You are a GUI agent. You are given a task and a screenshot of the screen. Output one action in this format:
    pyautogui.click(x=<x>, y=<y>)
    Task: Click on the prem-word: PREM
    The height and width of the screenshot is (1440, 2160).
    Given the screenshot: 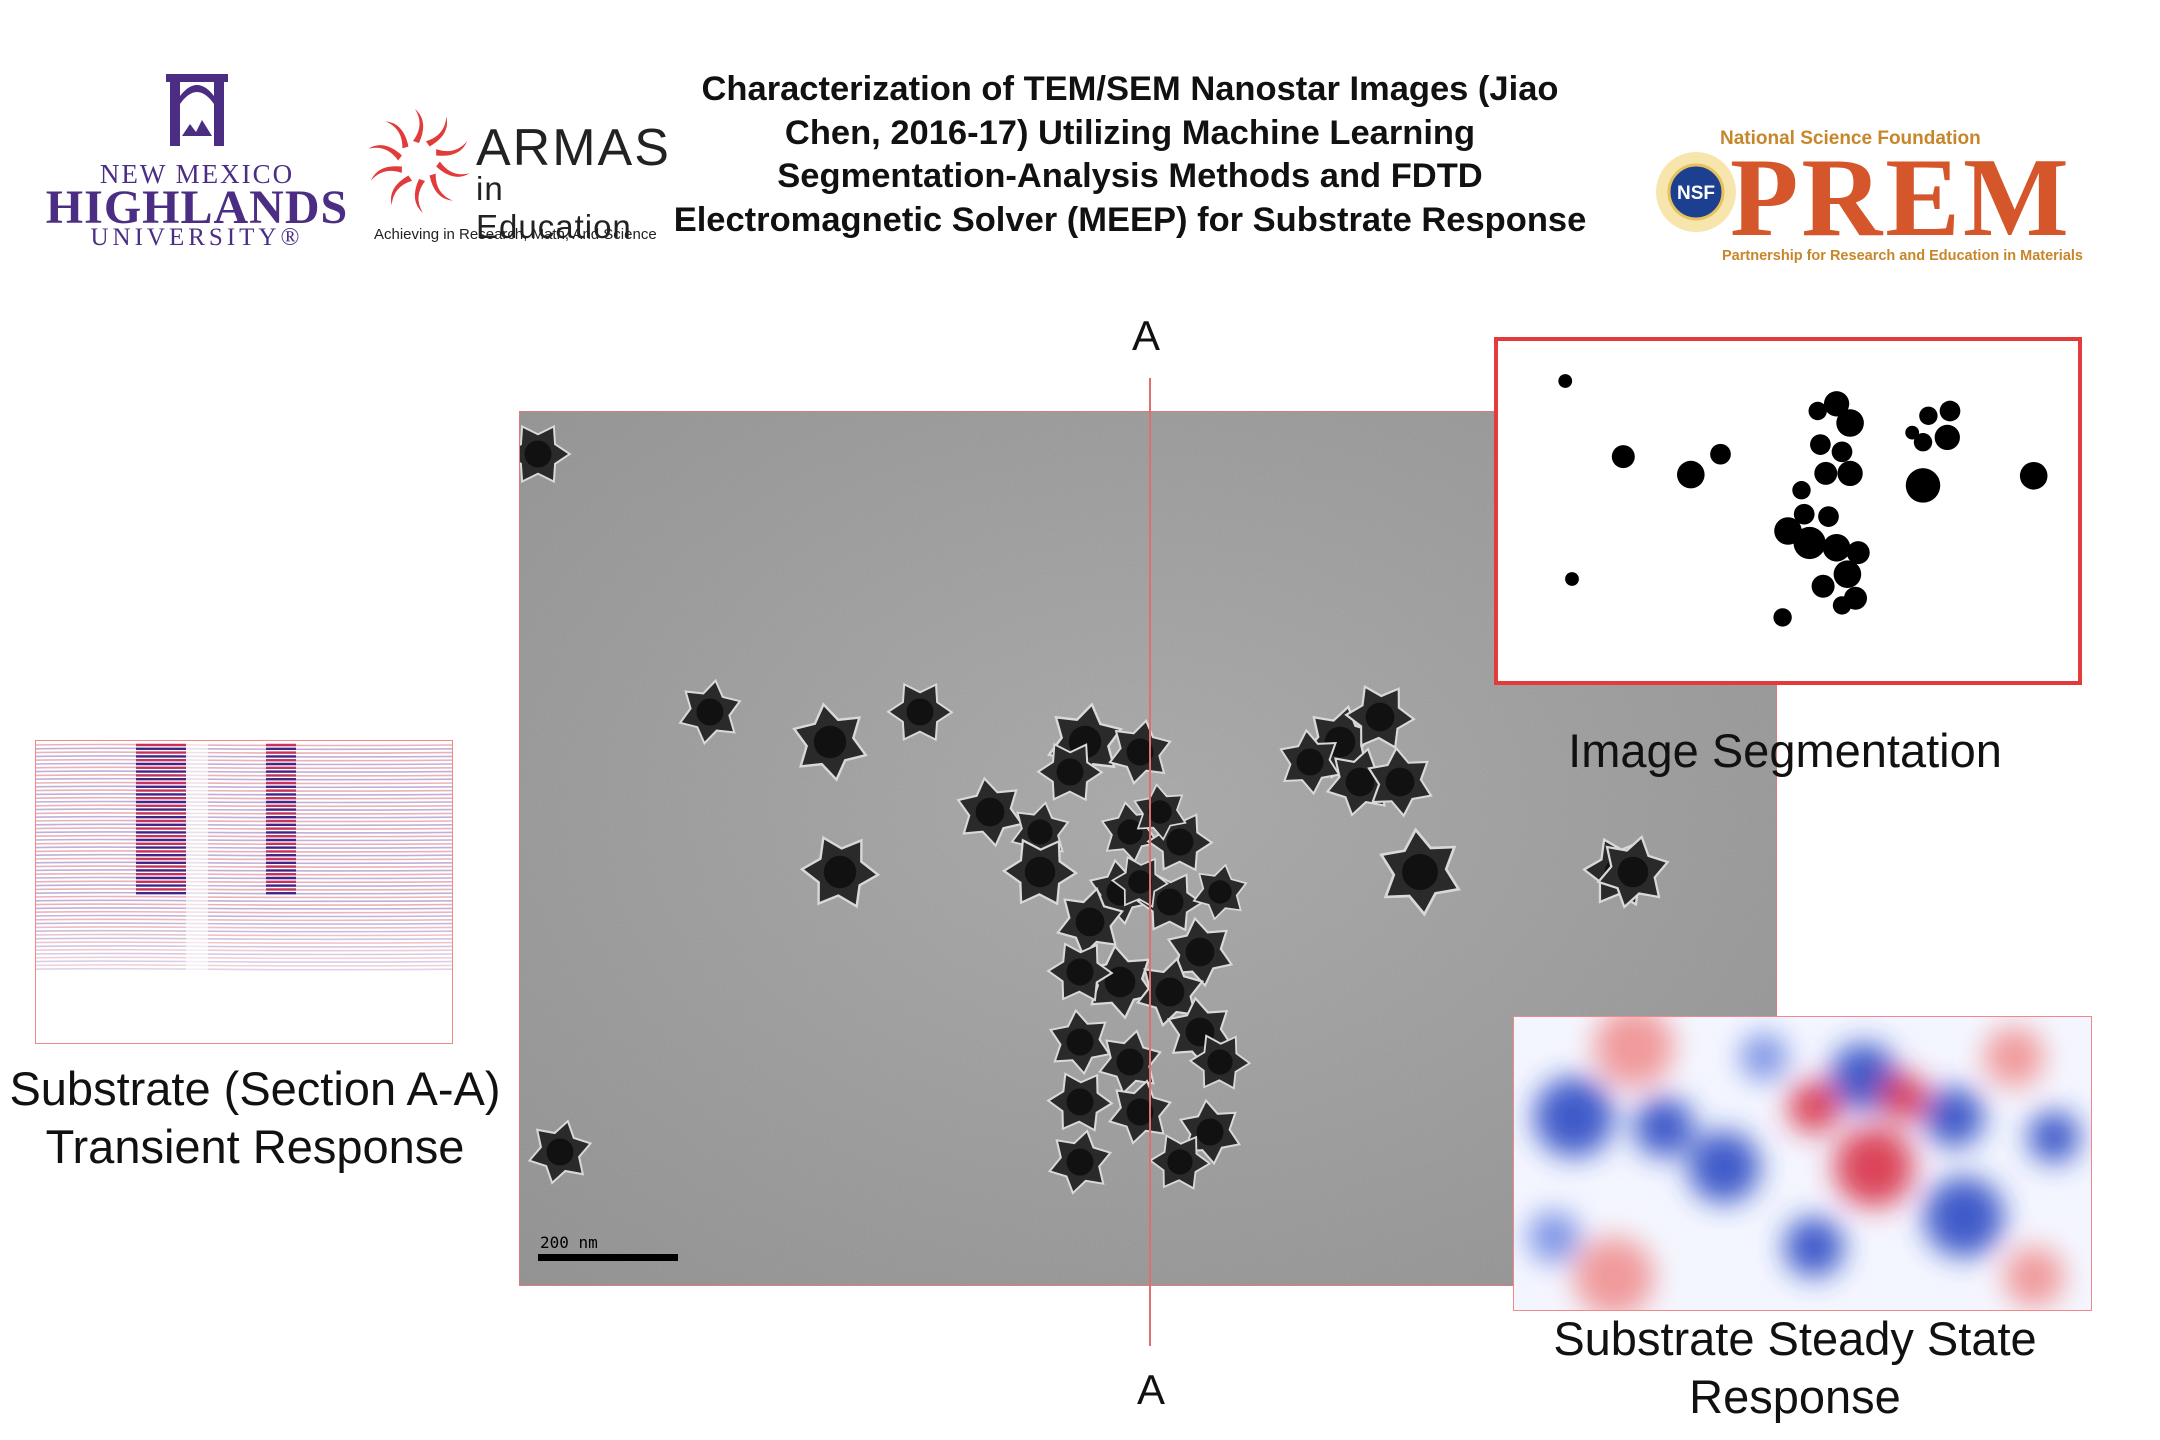 What is the action you would take?
    pyautogui.click(x=1901, y=198)
    